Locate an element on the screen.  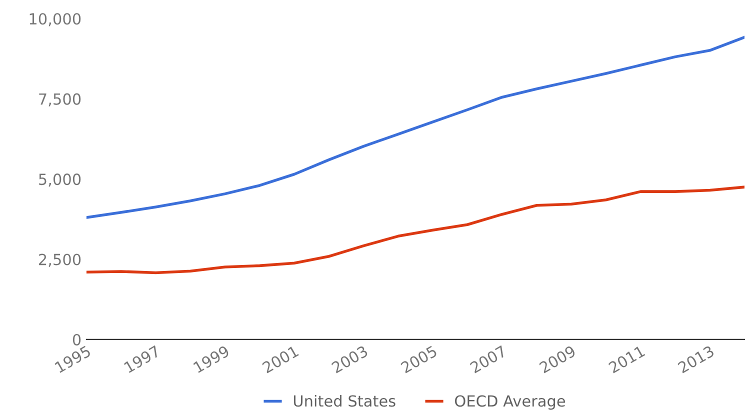
legend-label: OECD Average is located at coordinates (510, 402).